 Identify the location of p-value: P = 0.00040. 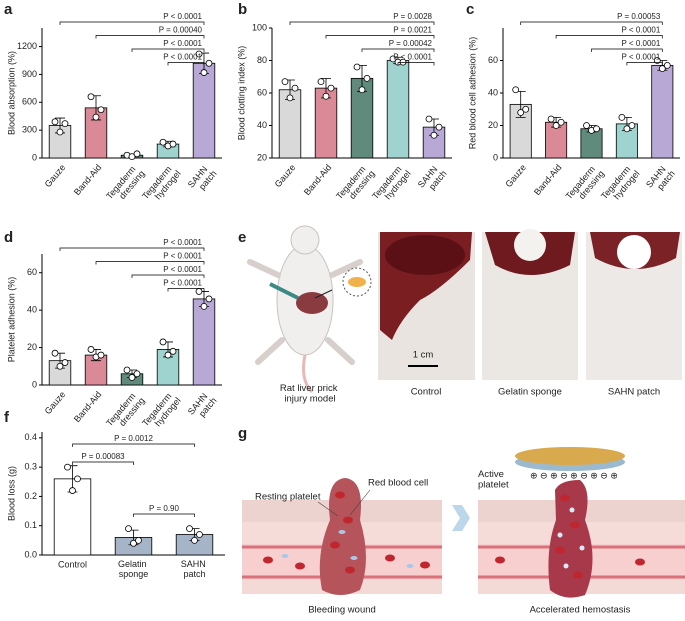
(181, 30).